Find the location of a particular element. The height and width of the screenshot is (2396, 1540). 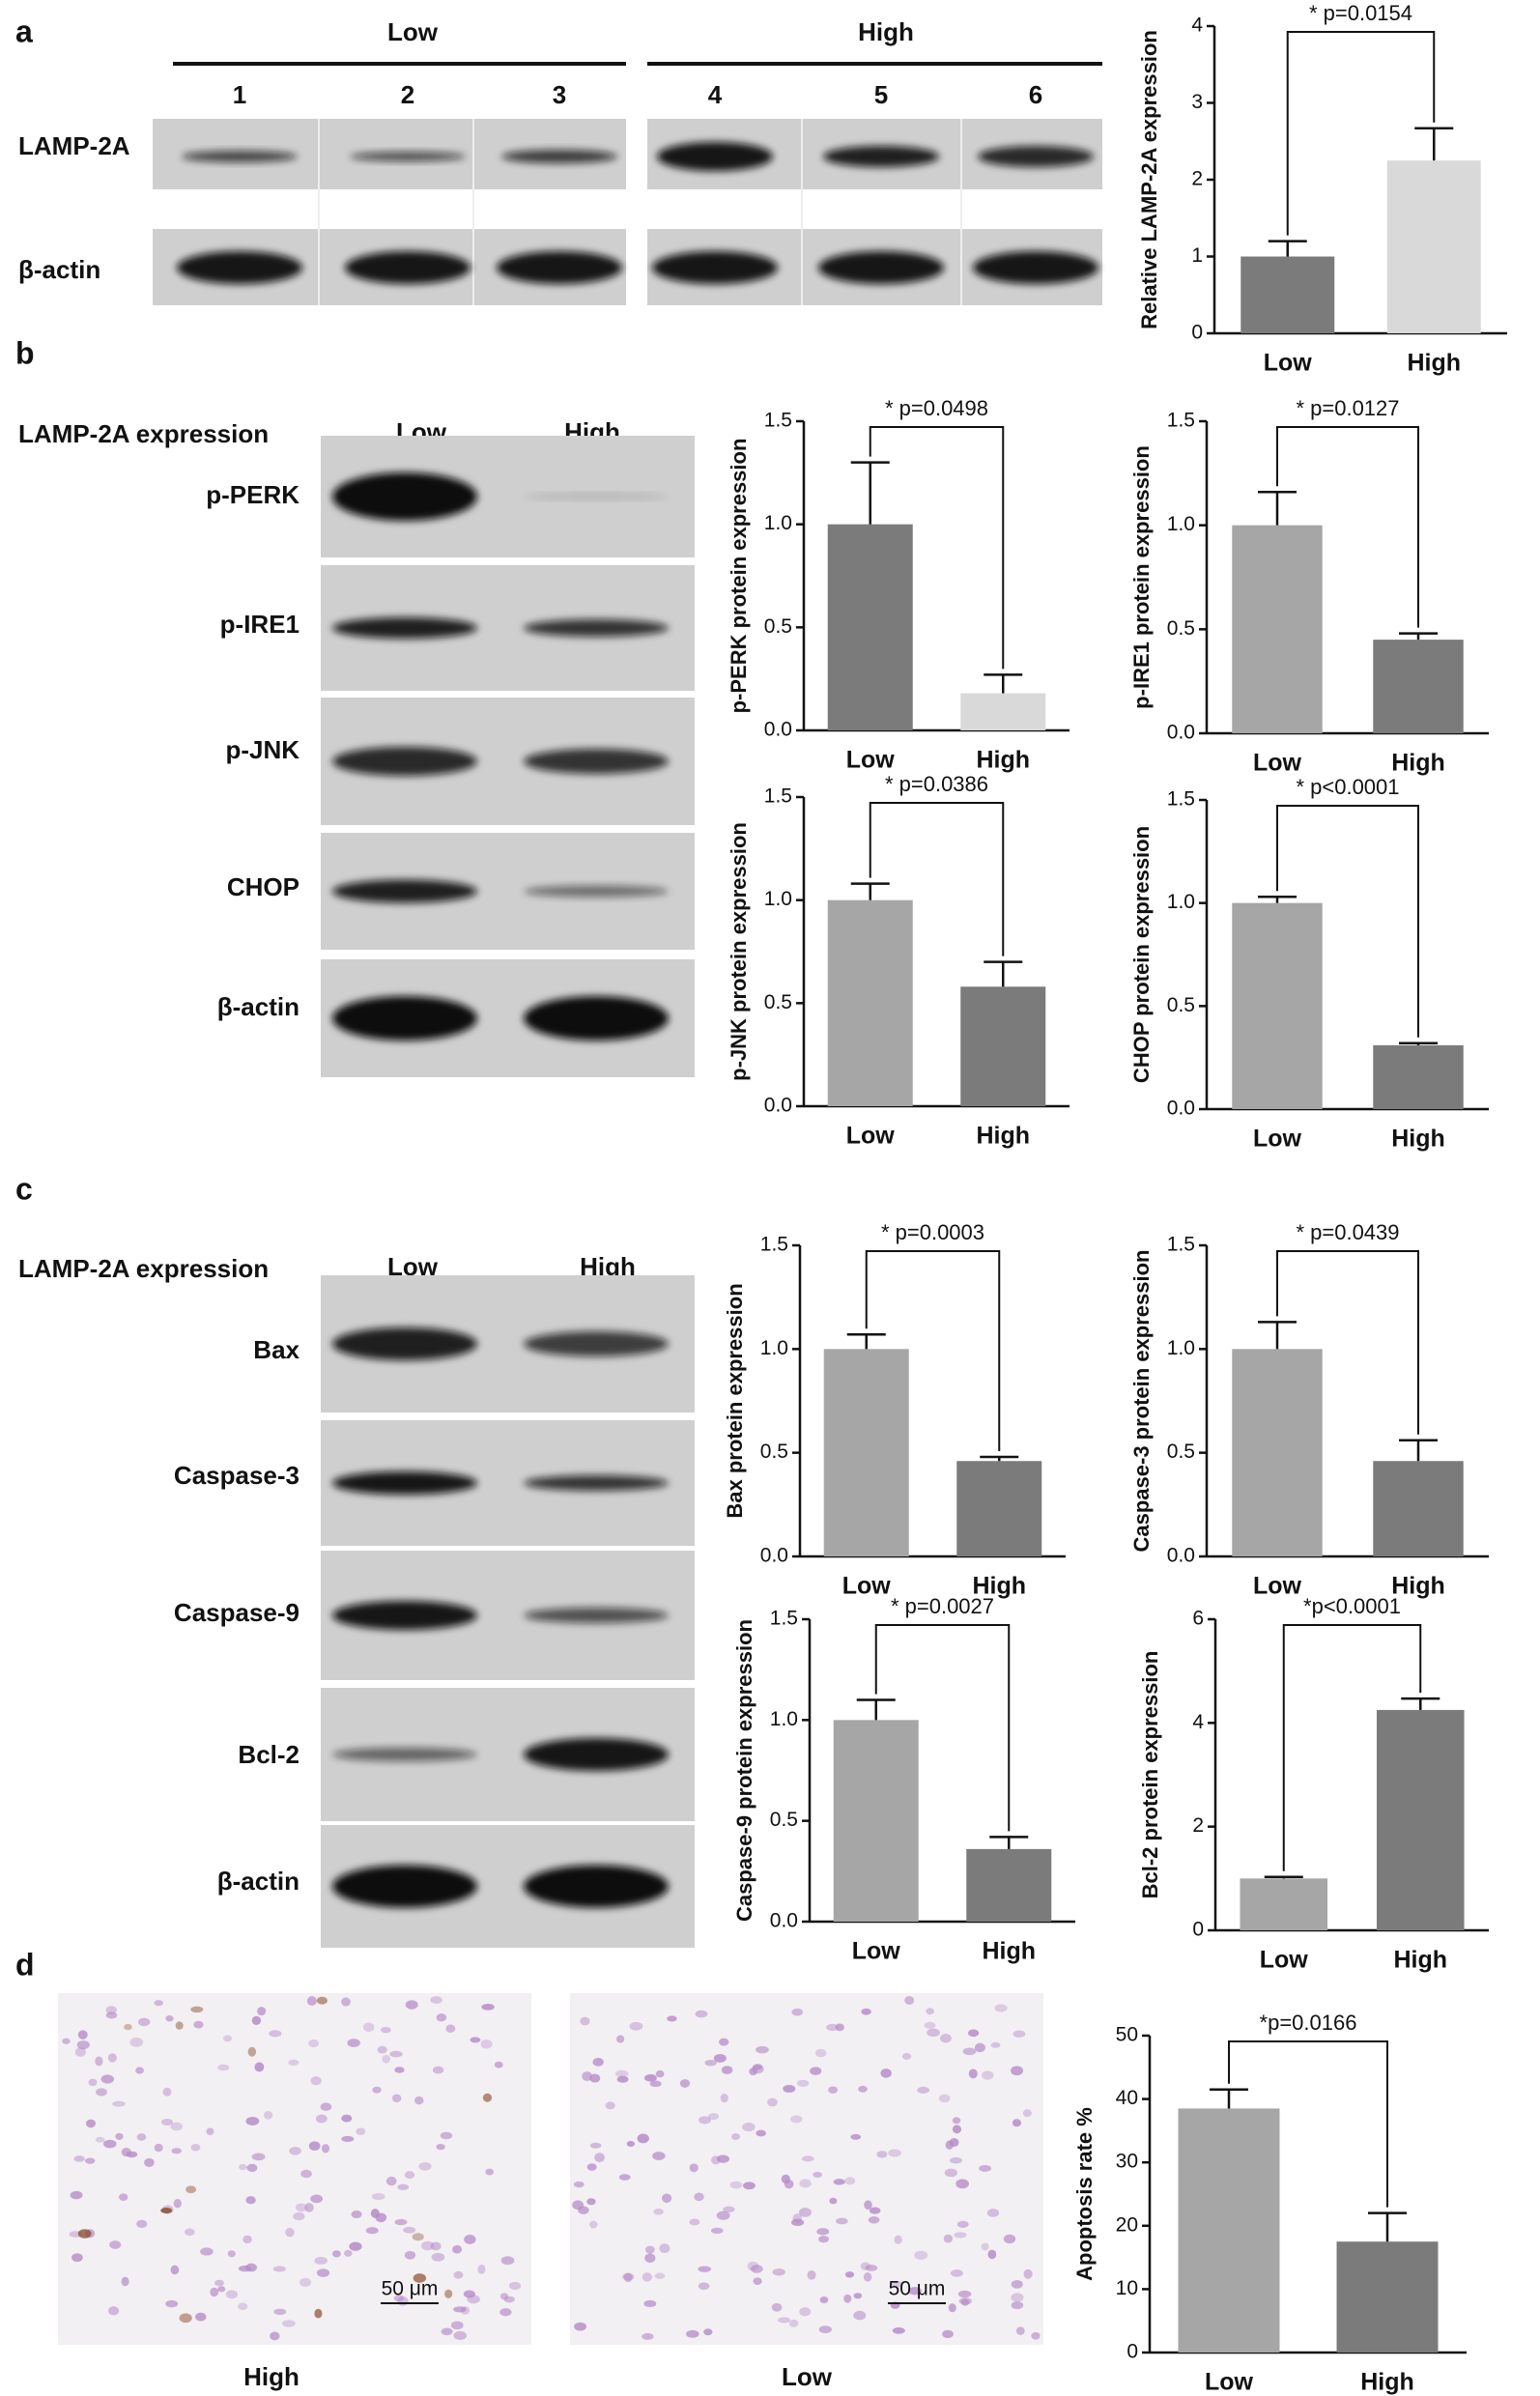

scale-bar-label: 50 μm is located at coordinates (410, 2289).